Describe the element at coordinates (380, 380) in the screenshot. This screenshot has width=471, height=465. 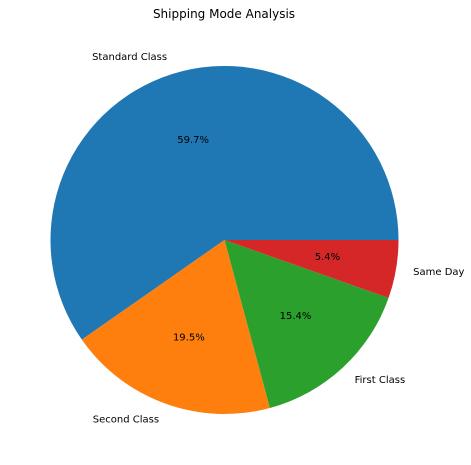
I see `pie-category-label-first-class: First Class` at that location.